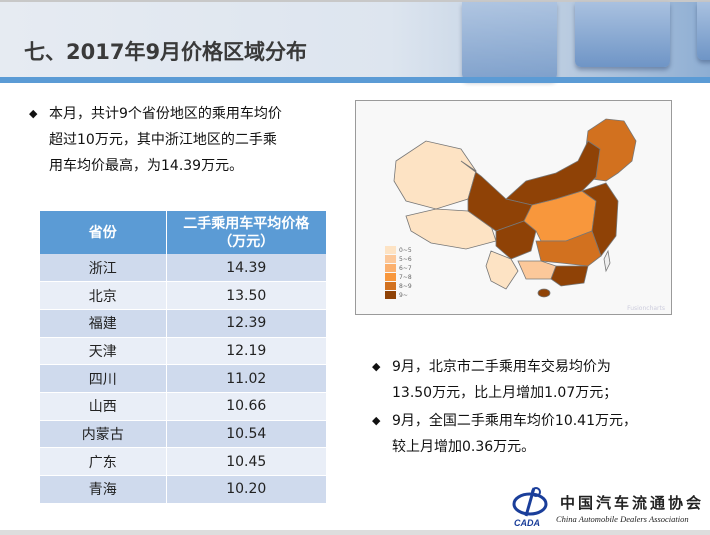  I want to click on price-cell: 10.20, so click(246, 489).